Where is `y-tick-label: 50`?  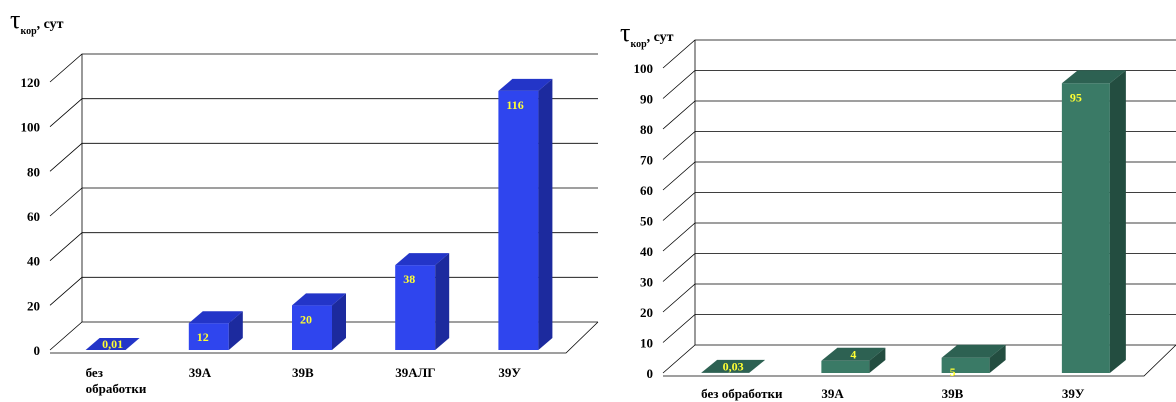
y-tick-label: 50 is located at coordinates (646, 221).